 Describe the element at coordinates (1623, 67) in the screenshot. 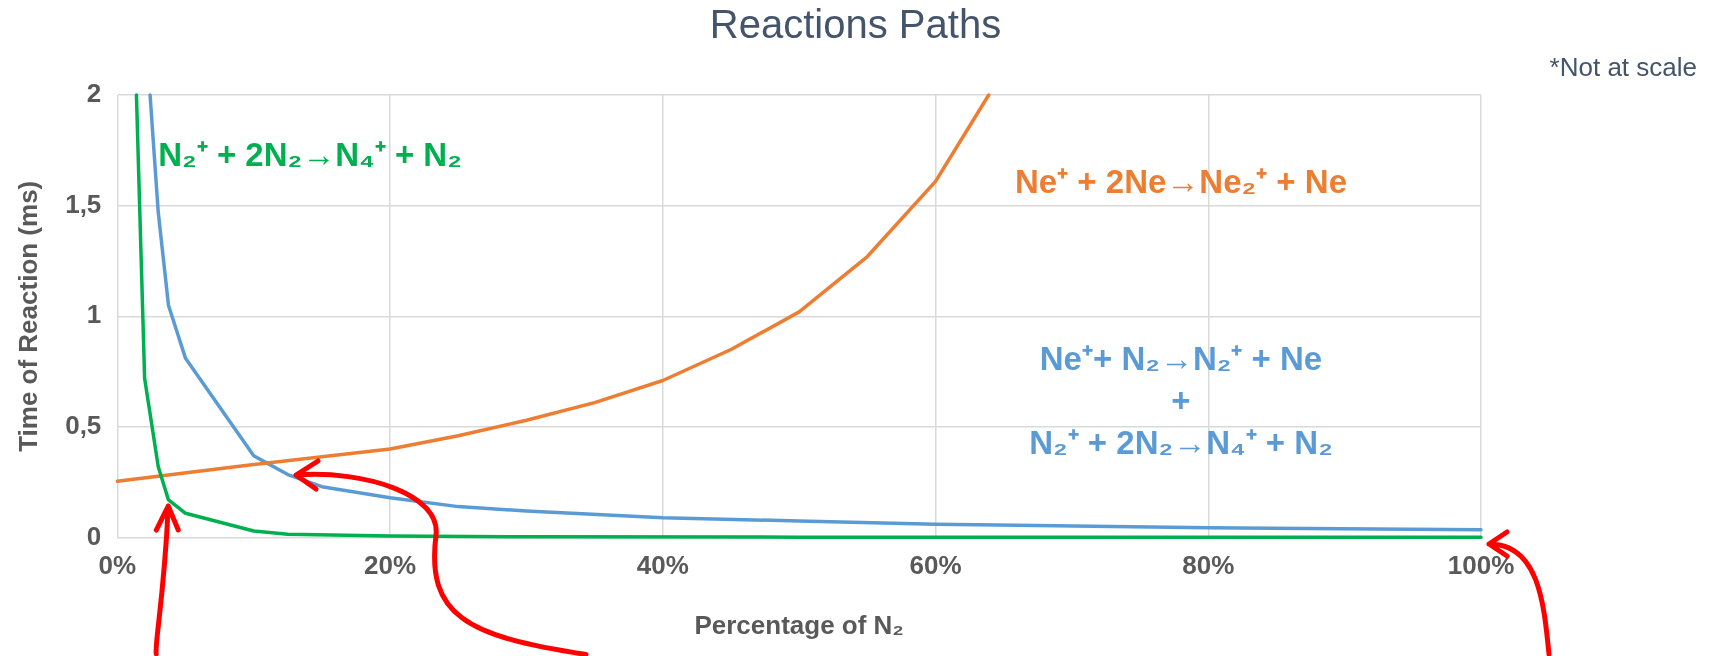

I see `text: *Not at scale` at that location.